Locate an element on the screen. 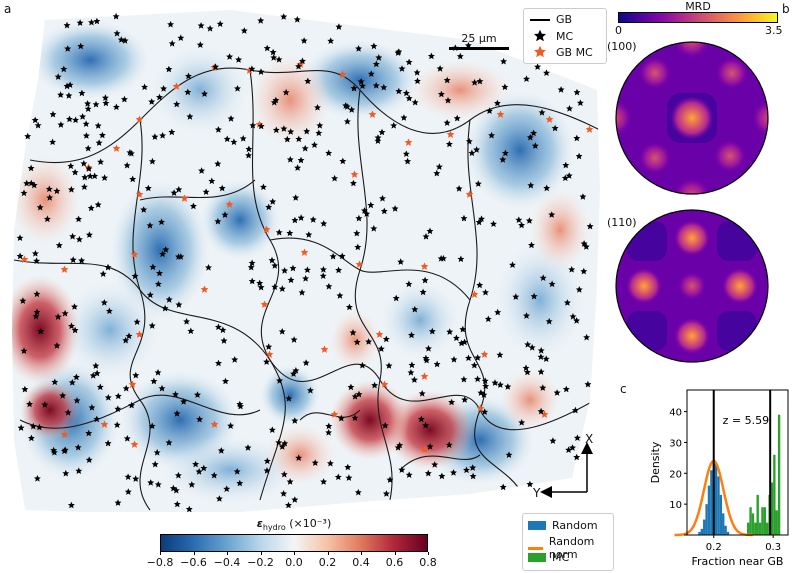 The height and width of the screenshot is (573, 793). y-axis-label: Y is located at coordinates (537, 493).